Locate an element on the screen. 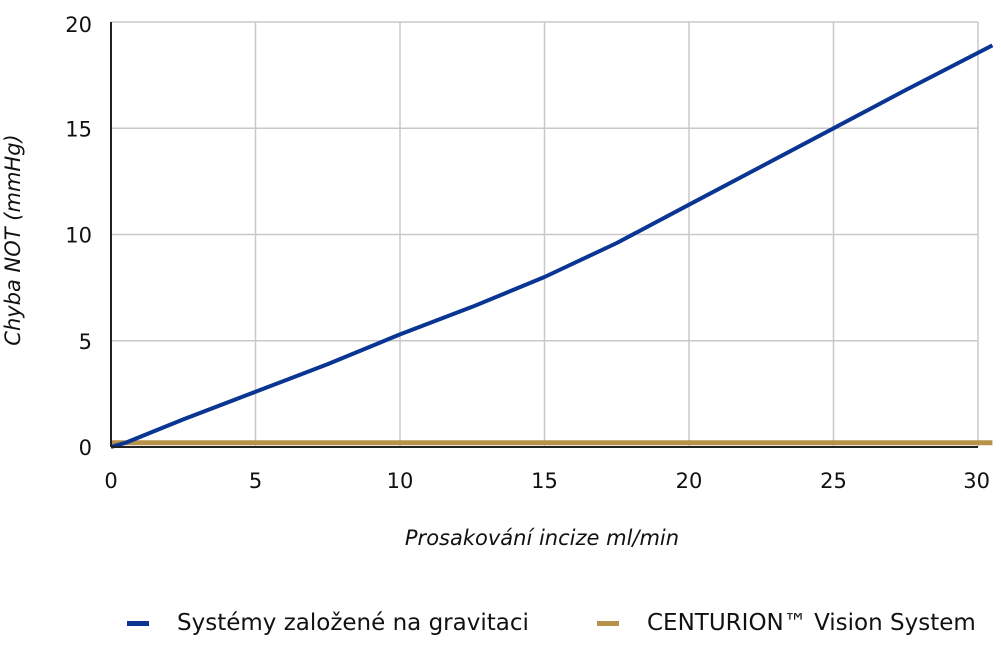 Image resolution: width=1001 pixels, height=664 pixels. y-tick-label: 5 is located at coordinates (85, 342).